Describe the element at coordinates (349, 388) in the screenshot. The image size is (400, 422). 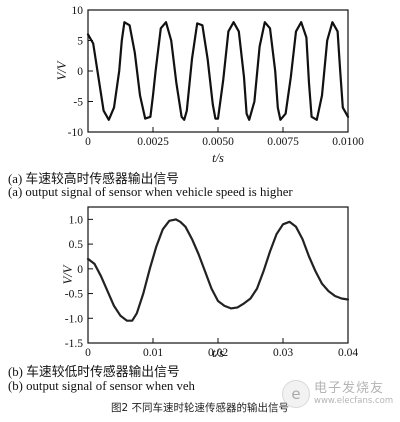
I see `watermark-name: 电子发烧友` at that location.